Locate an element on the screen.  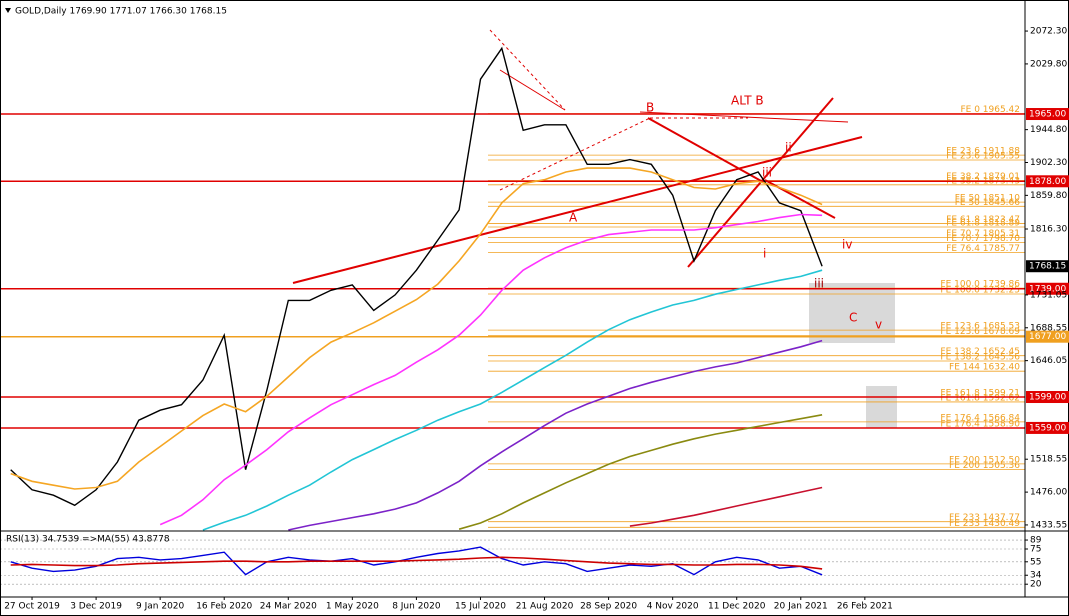
y-tick-label: 1476.00 is located at coordinates (1048, 493).